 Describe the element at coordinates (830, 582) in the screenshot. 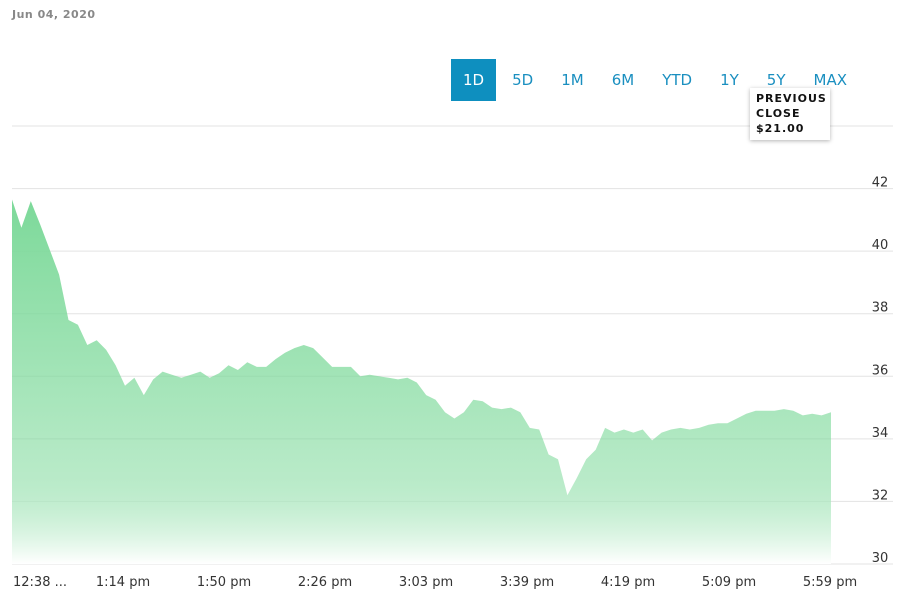

I see `x-tick-label: 5:59 pm` at that location.